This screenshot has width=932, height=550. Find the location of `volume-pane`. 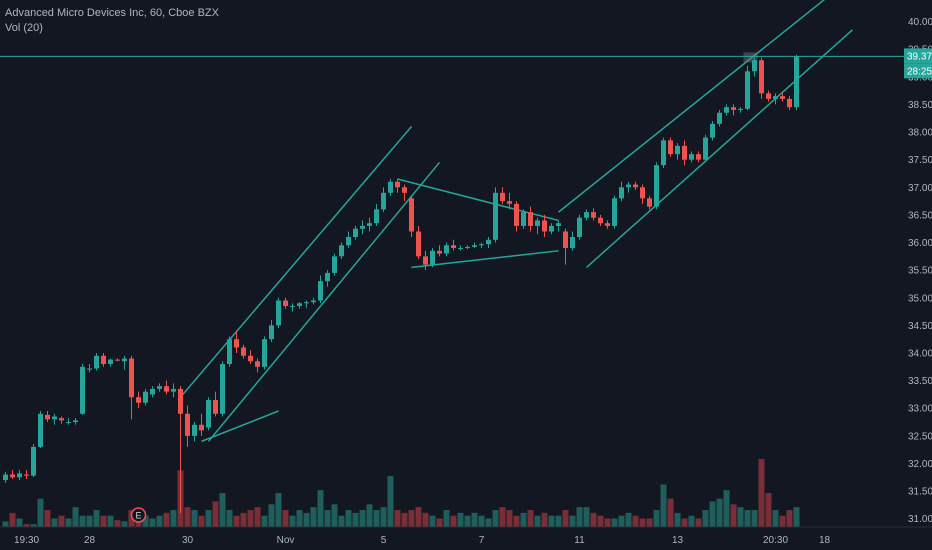

volume-pane is located at coordinates (401, 493).